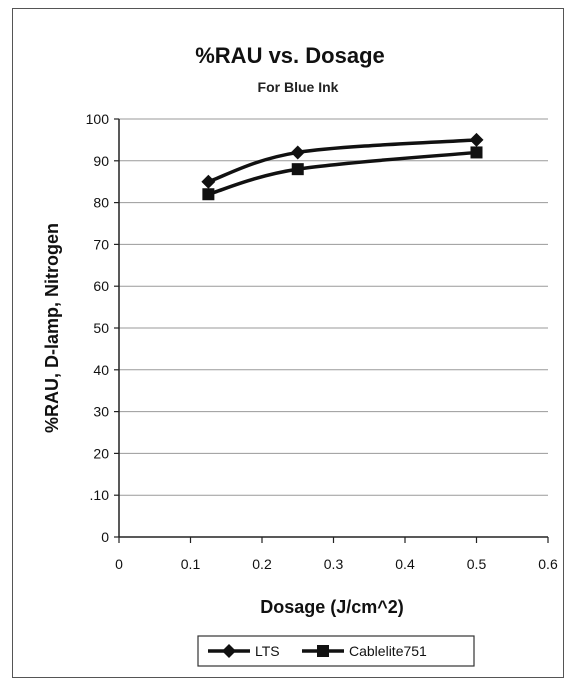  What do you see at coordinates (101, 453) in the screenshot?
I see `y-tick-label: 20` at bounding box center [101, 453].